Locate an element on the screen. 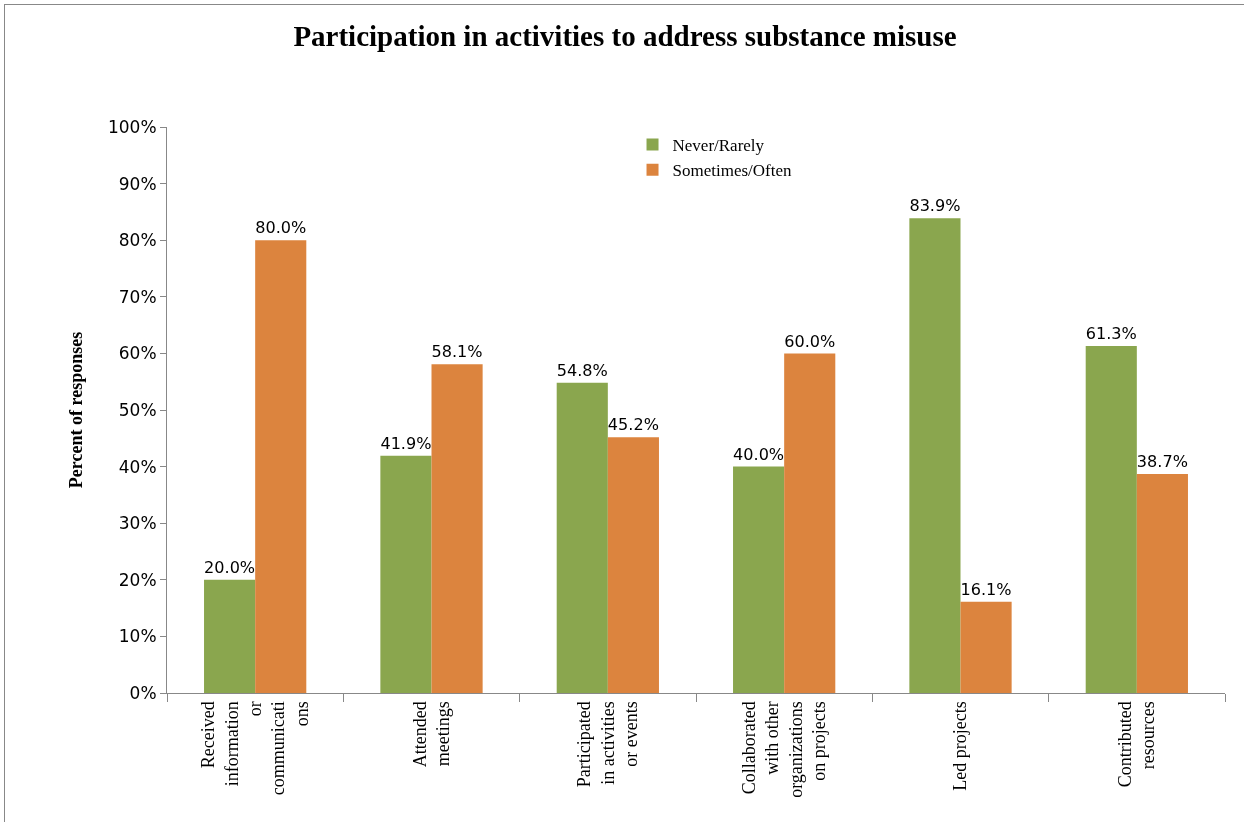 This screenshot has width=1250, height=828. x-tick-label: Attended meetings is located at coordinates (431, 734).